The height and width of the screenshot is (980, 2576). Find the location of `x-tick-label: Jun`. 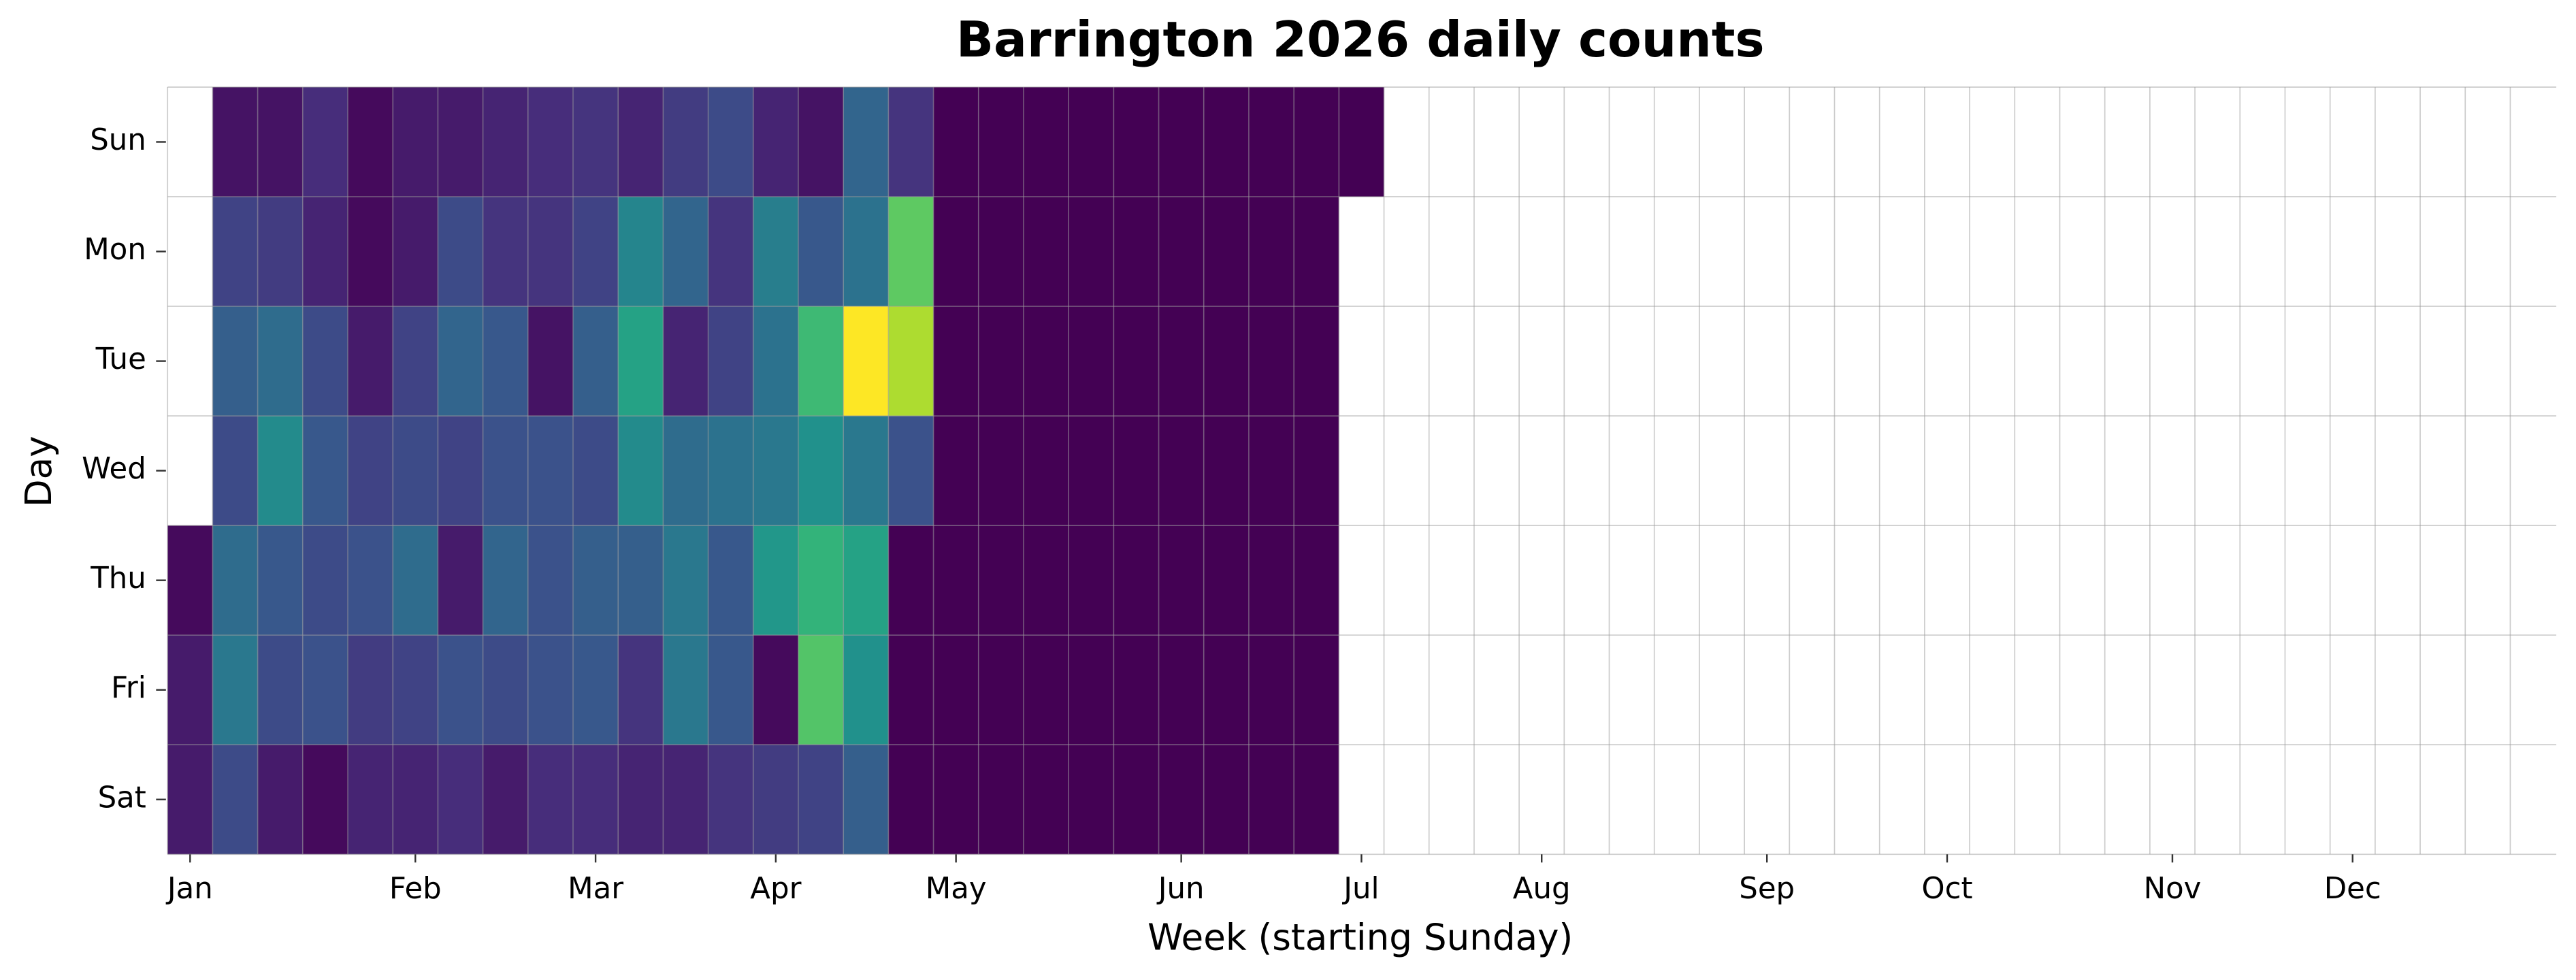

x-tick-label: Jun is located at coordinates (1180, 889).